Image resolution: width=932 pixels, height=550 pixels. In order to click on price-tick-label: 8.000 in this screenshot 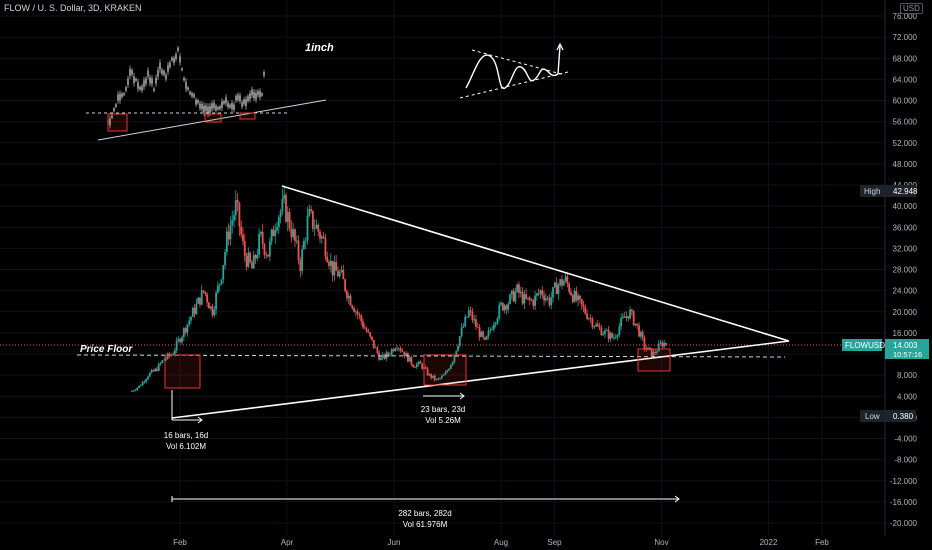, I will do `click(907, 375)`.